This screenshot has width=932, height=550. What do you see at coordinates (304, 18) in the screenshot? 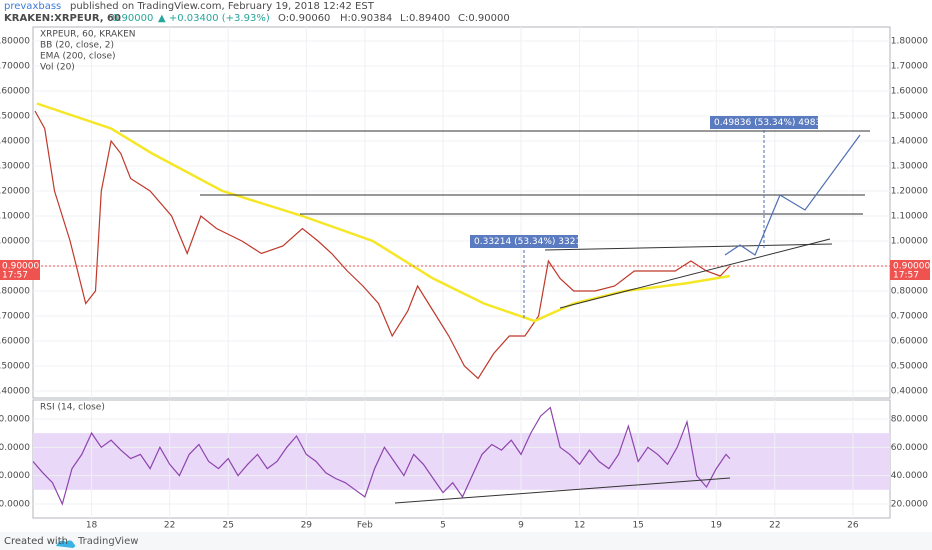
I see `open: O:0.90060` at bounding box center [304, 18].